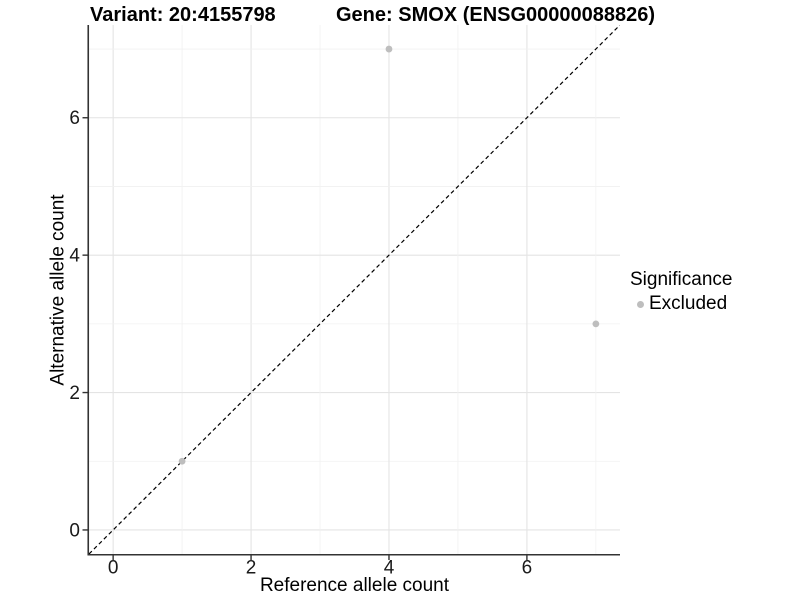 This screenshot has width=800, height=600. I want to click on y-tick-label: 0, so click(74, 530).